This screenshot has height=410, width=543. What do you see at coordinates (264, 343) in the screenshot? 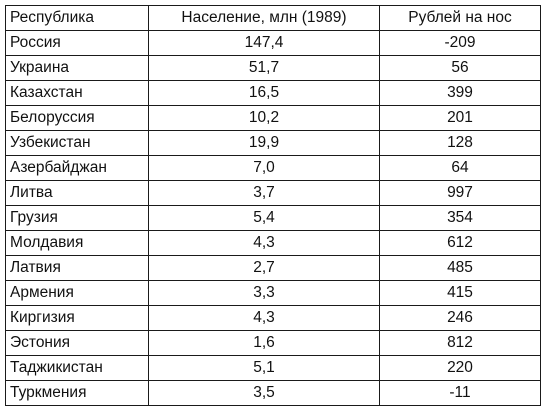
I see `cell-population: 1,6` at bounding box center [264, 343].